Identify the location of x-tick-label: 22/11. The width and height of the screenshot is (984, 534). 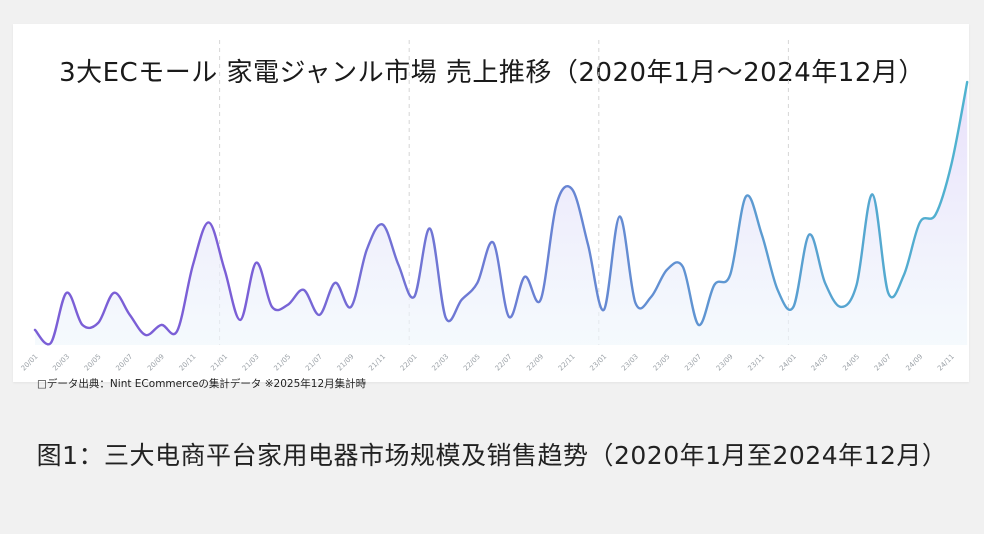
(567, 363).